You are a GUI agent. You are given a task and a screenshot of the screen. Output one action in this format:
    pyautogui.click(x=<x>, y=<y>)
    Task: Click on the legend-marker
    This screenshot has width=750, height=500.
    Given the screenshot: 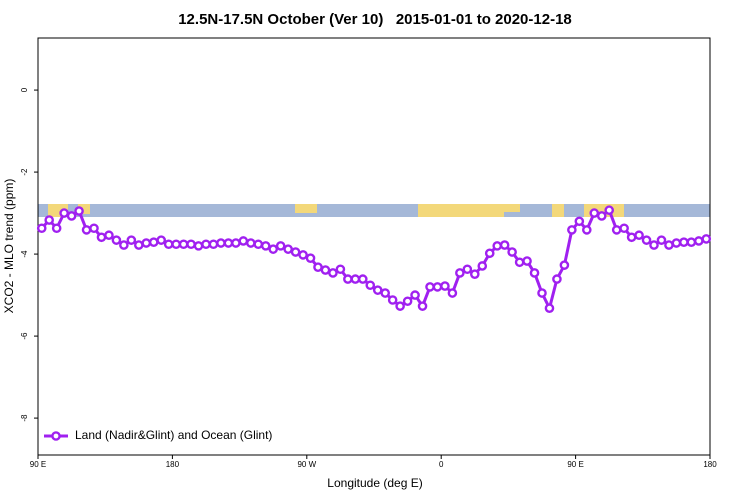 What is the action you would take?
    pyautogui.click(x=56, y=436)
    